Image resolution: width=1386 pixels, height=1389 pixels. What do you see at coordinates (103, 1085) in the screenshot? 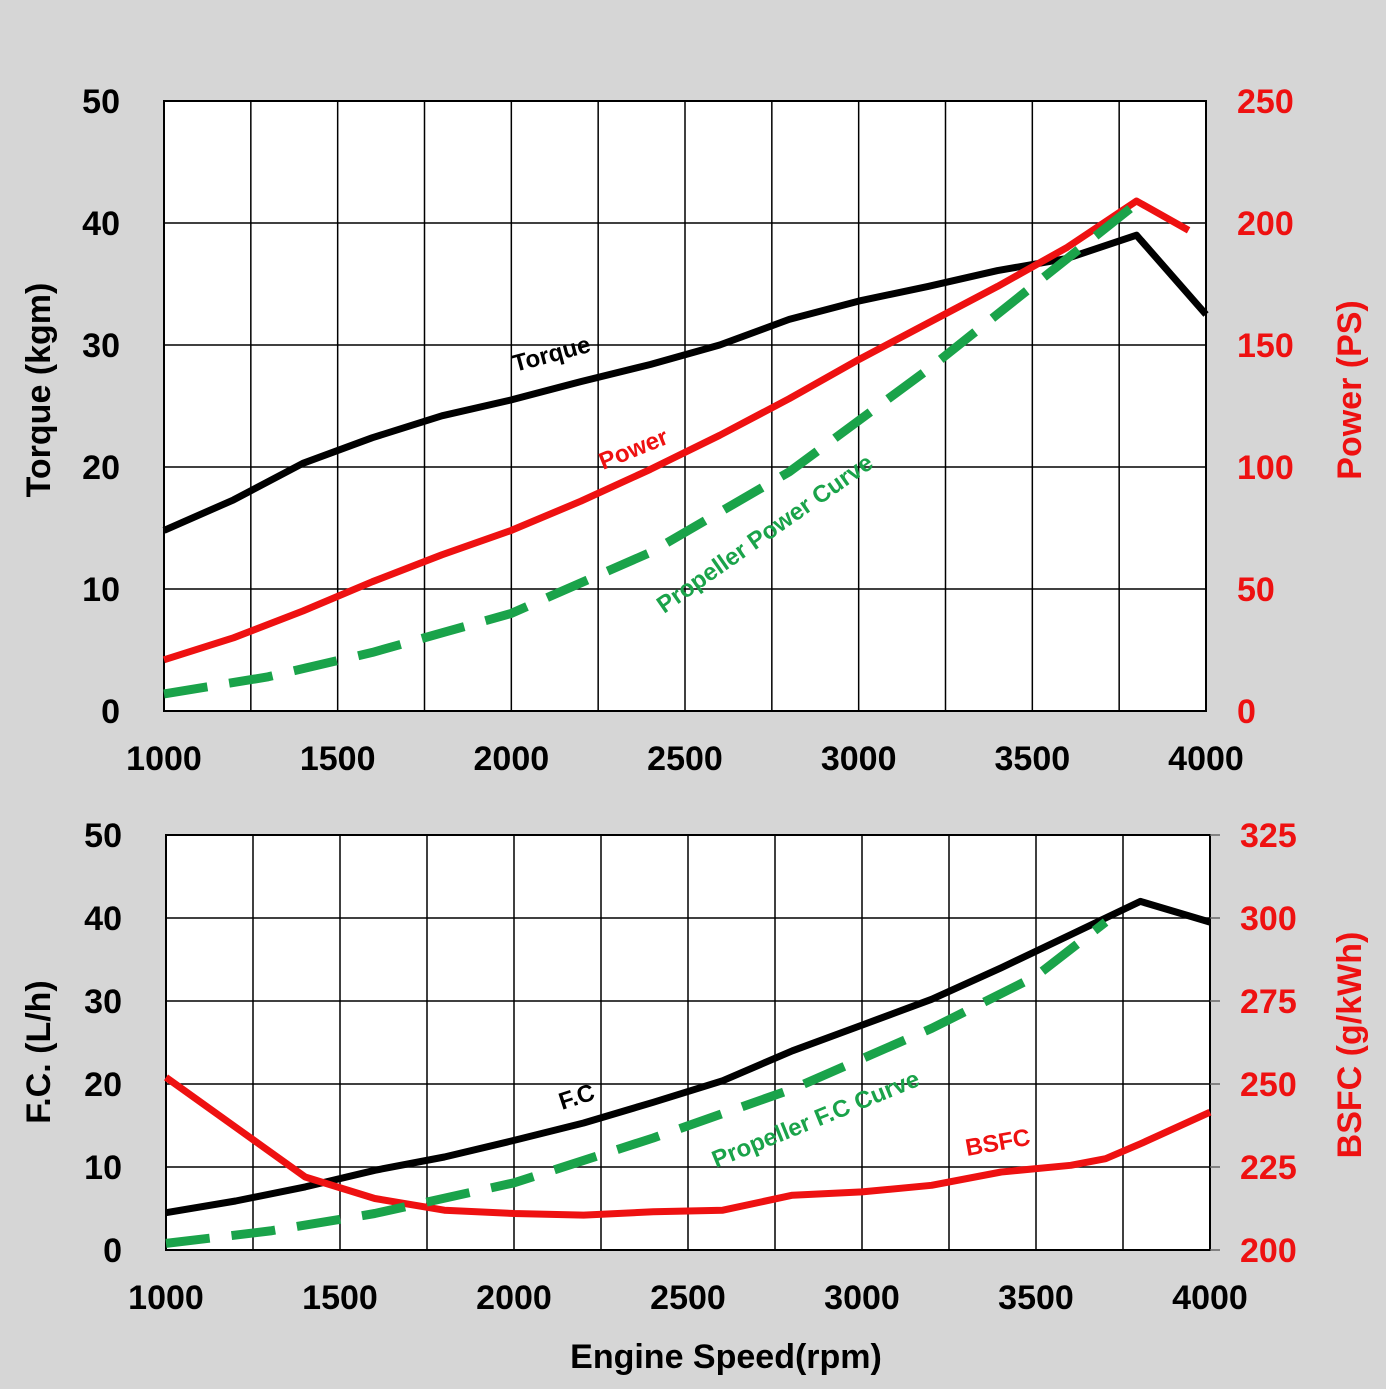
I see `bottom-left-tick-label: 20` at bounding box center [103, 1085].